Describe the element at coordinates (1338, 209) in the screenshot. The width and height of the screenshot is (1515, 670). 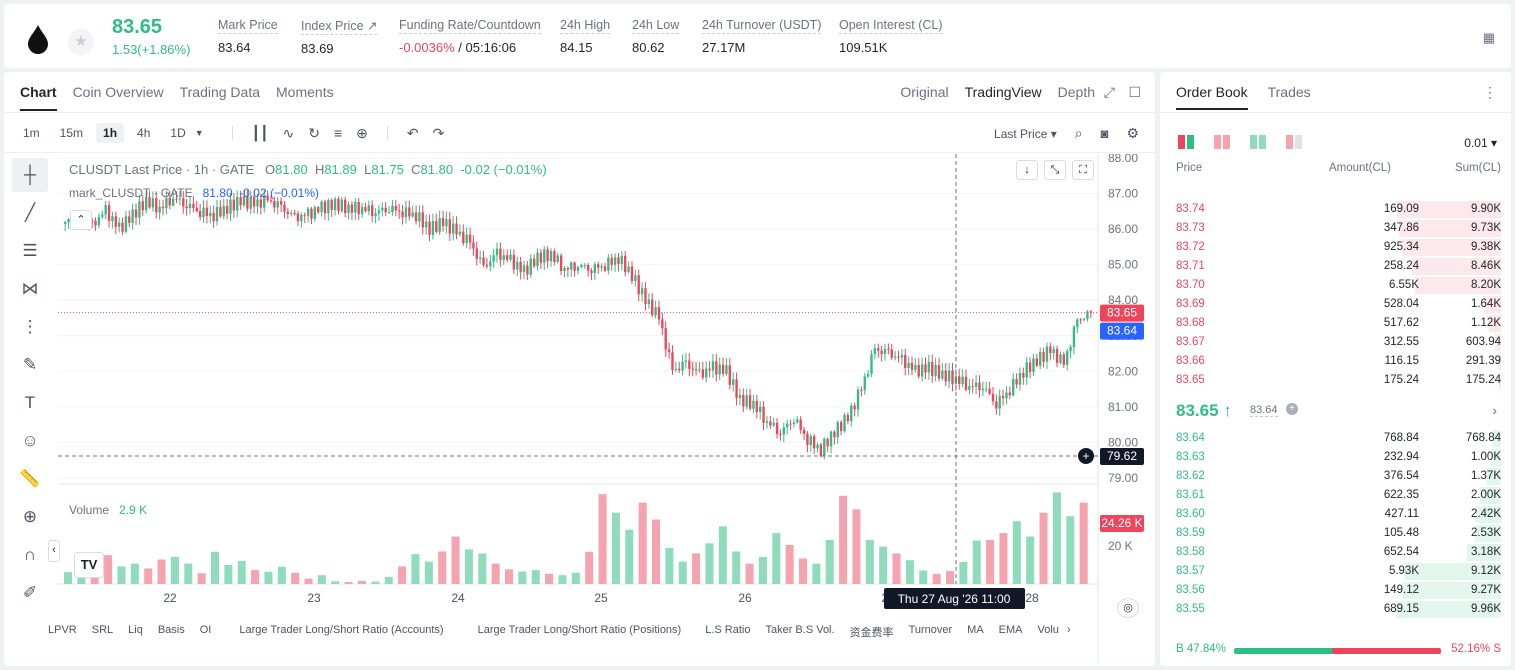
I see `ask-row: 83.74 169.09 9.90K` at that location.